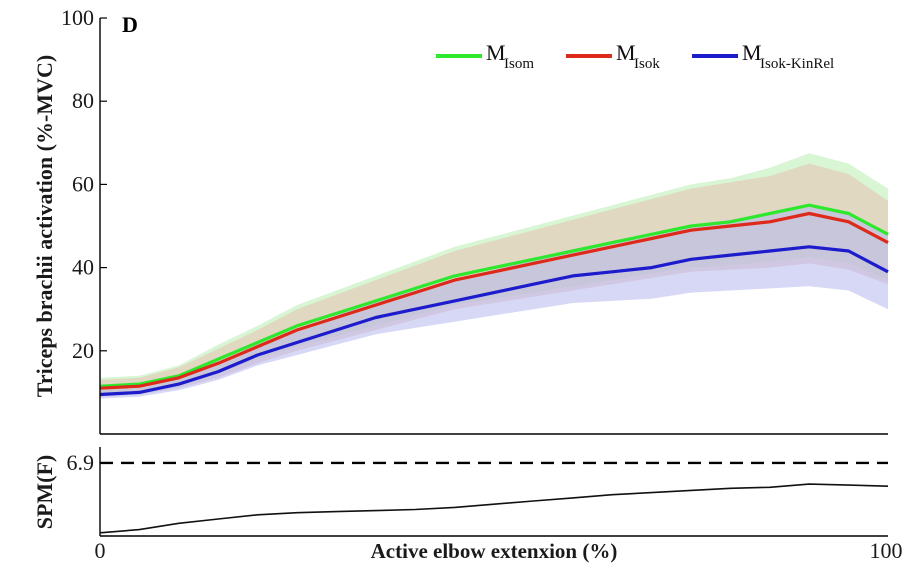 This screenshot has height=568, width=913. What do you see at coordinates (494, 551) in the screenshot?
I see `x-axis-label: Active elbow extenxion (%)` at bounding box center [494, 551].